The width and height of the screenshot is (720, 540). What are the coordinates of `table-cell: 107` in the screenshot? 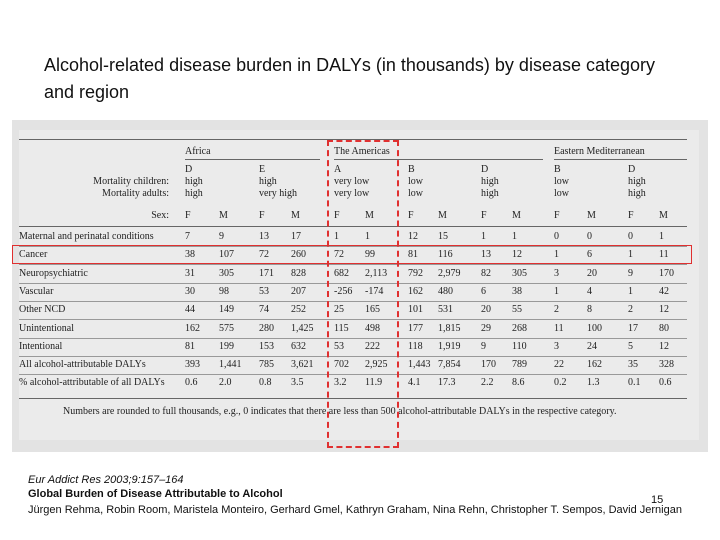 It's located at (226, 255).